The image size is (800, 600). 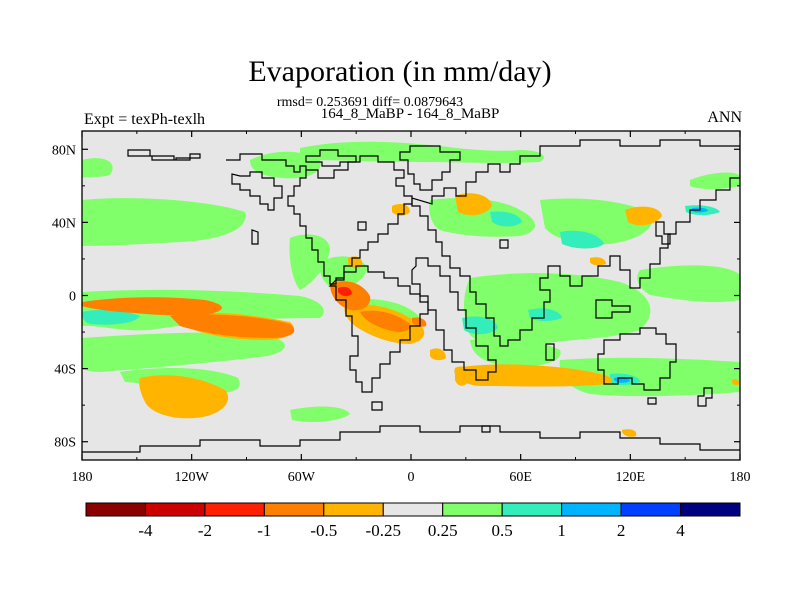 I want to click on field-southern-ocean-orange, so click(x=533, y=375).